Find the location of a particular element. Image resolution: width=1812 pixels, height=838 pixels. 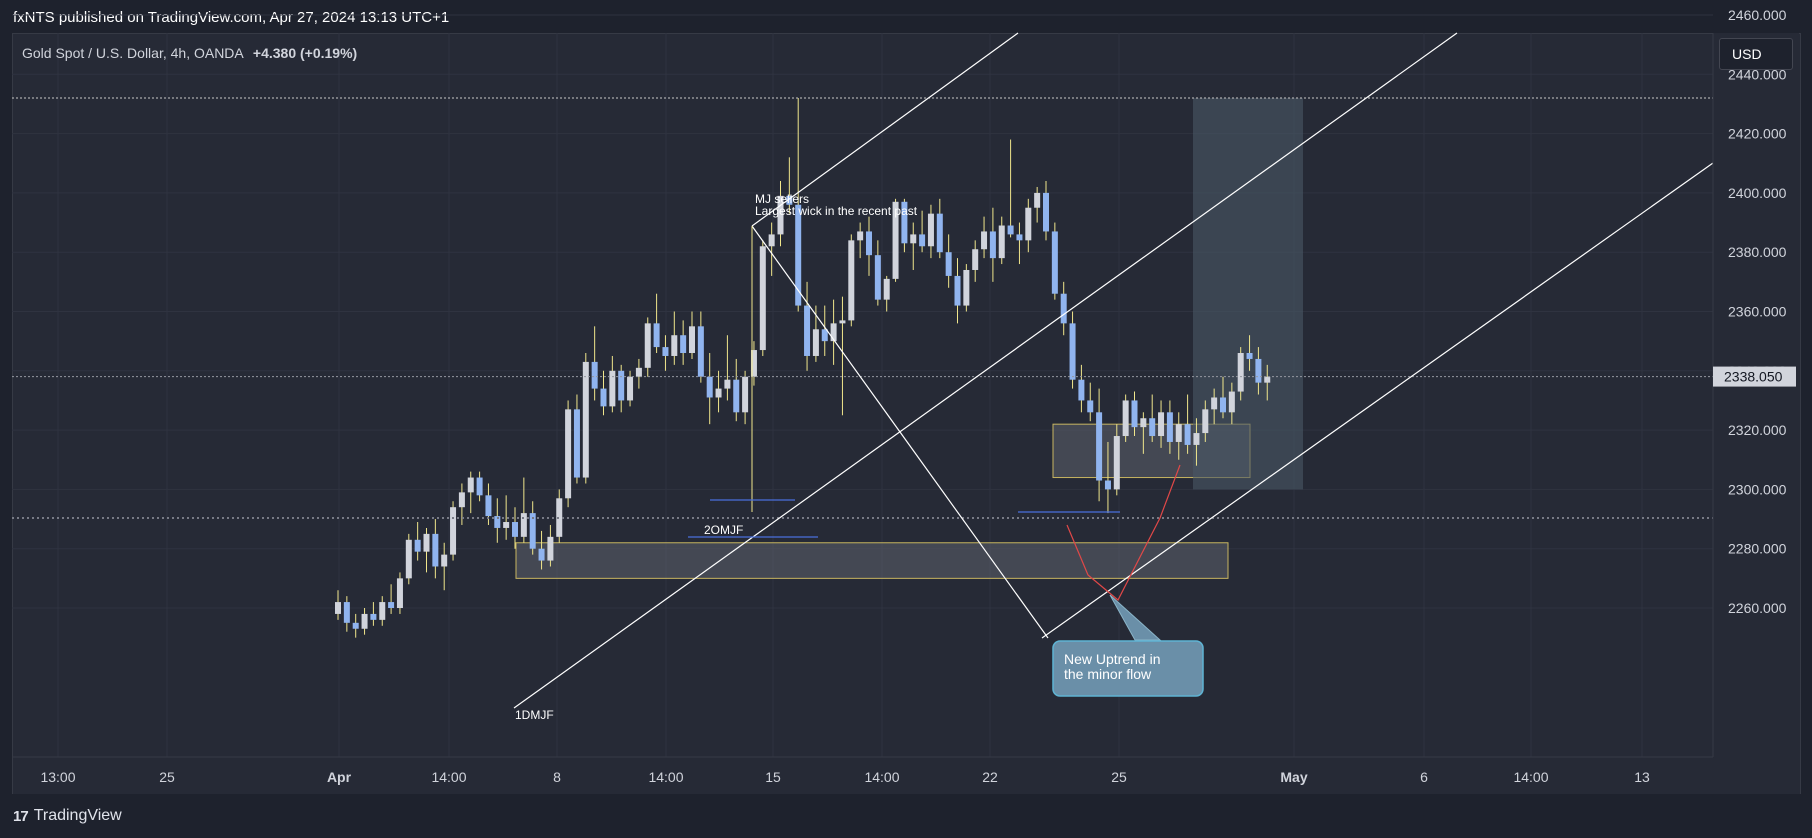

time-tick-label: 13:00 is located at coordinates (57, 777).